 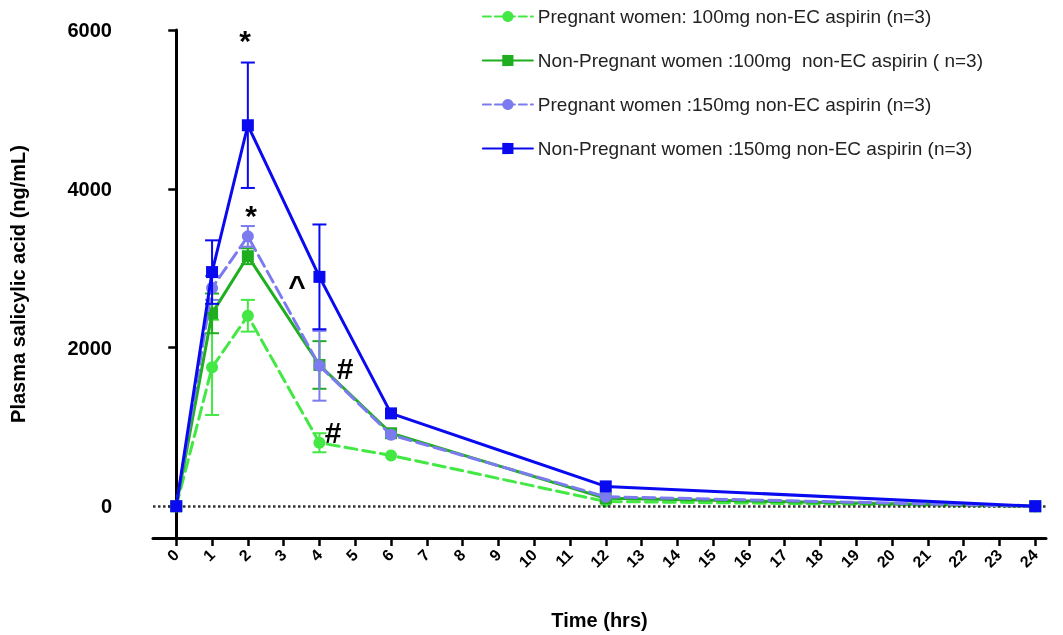 What do you see at coordinates (743, 558) in the screenshot?
I see `x-tick-label: 16` at bounding box center [743, 558].